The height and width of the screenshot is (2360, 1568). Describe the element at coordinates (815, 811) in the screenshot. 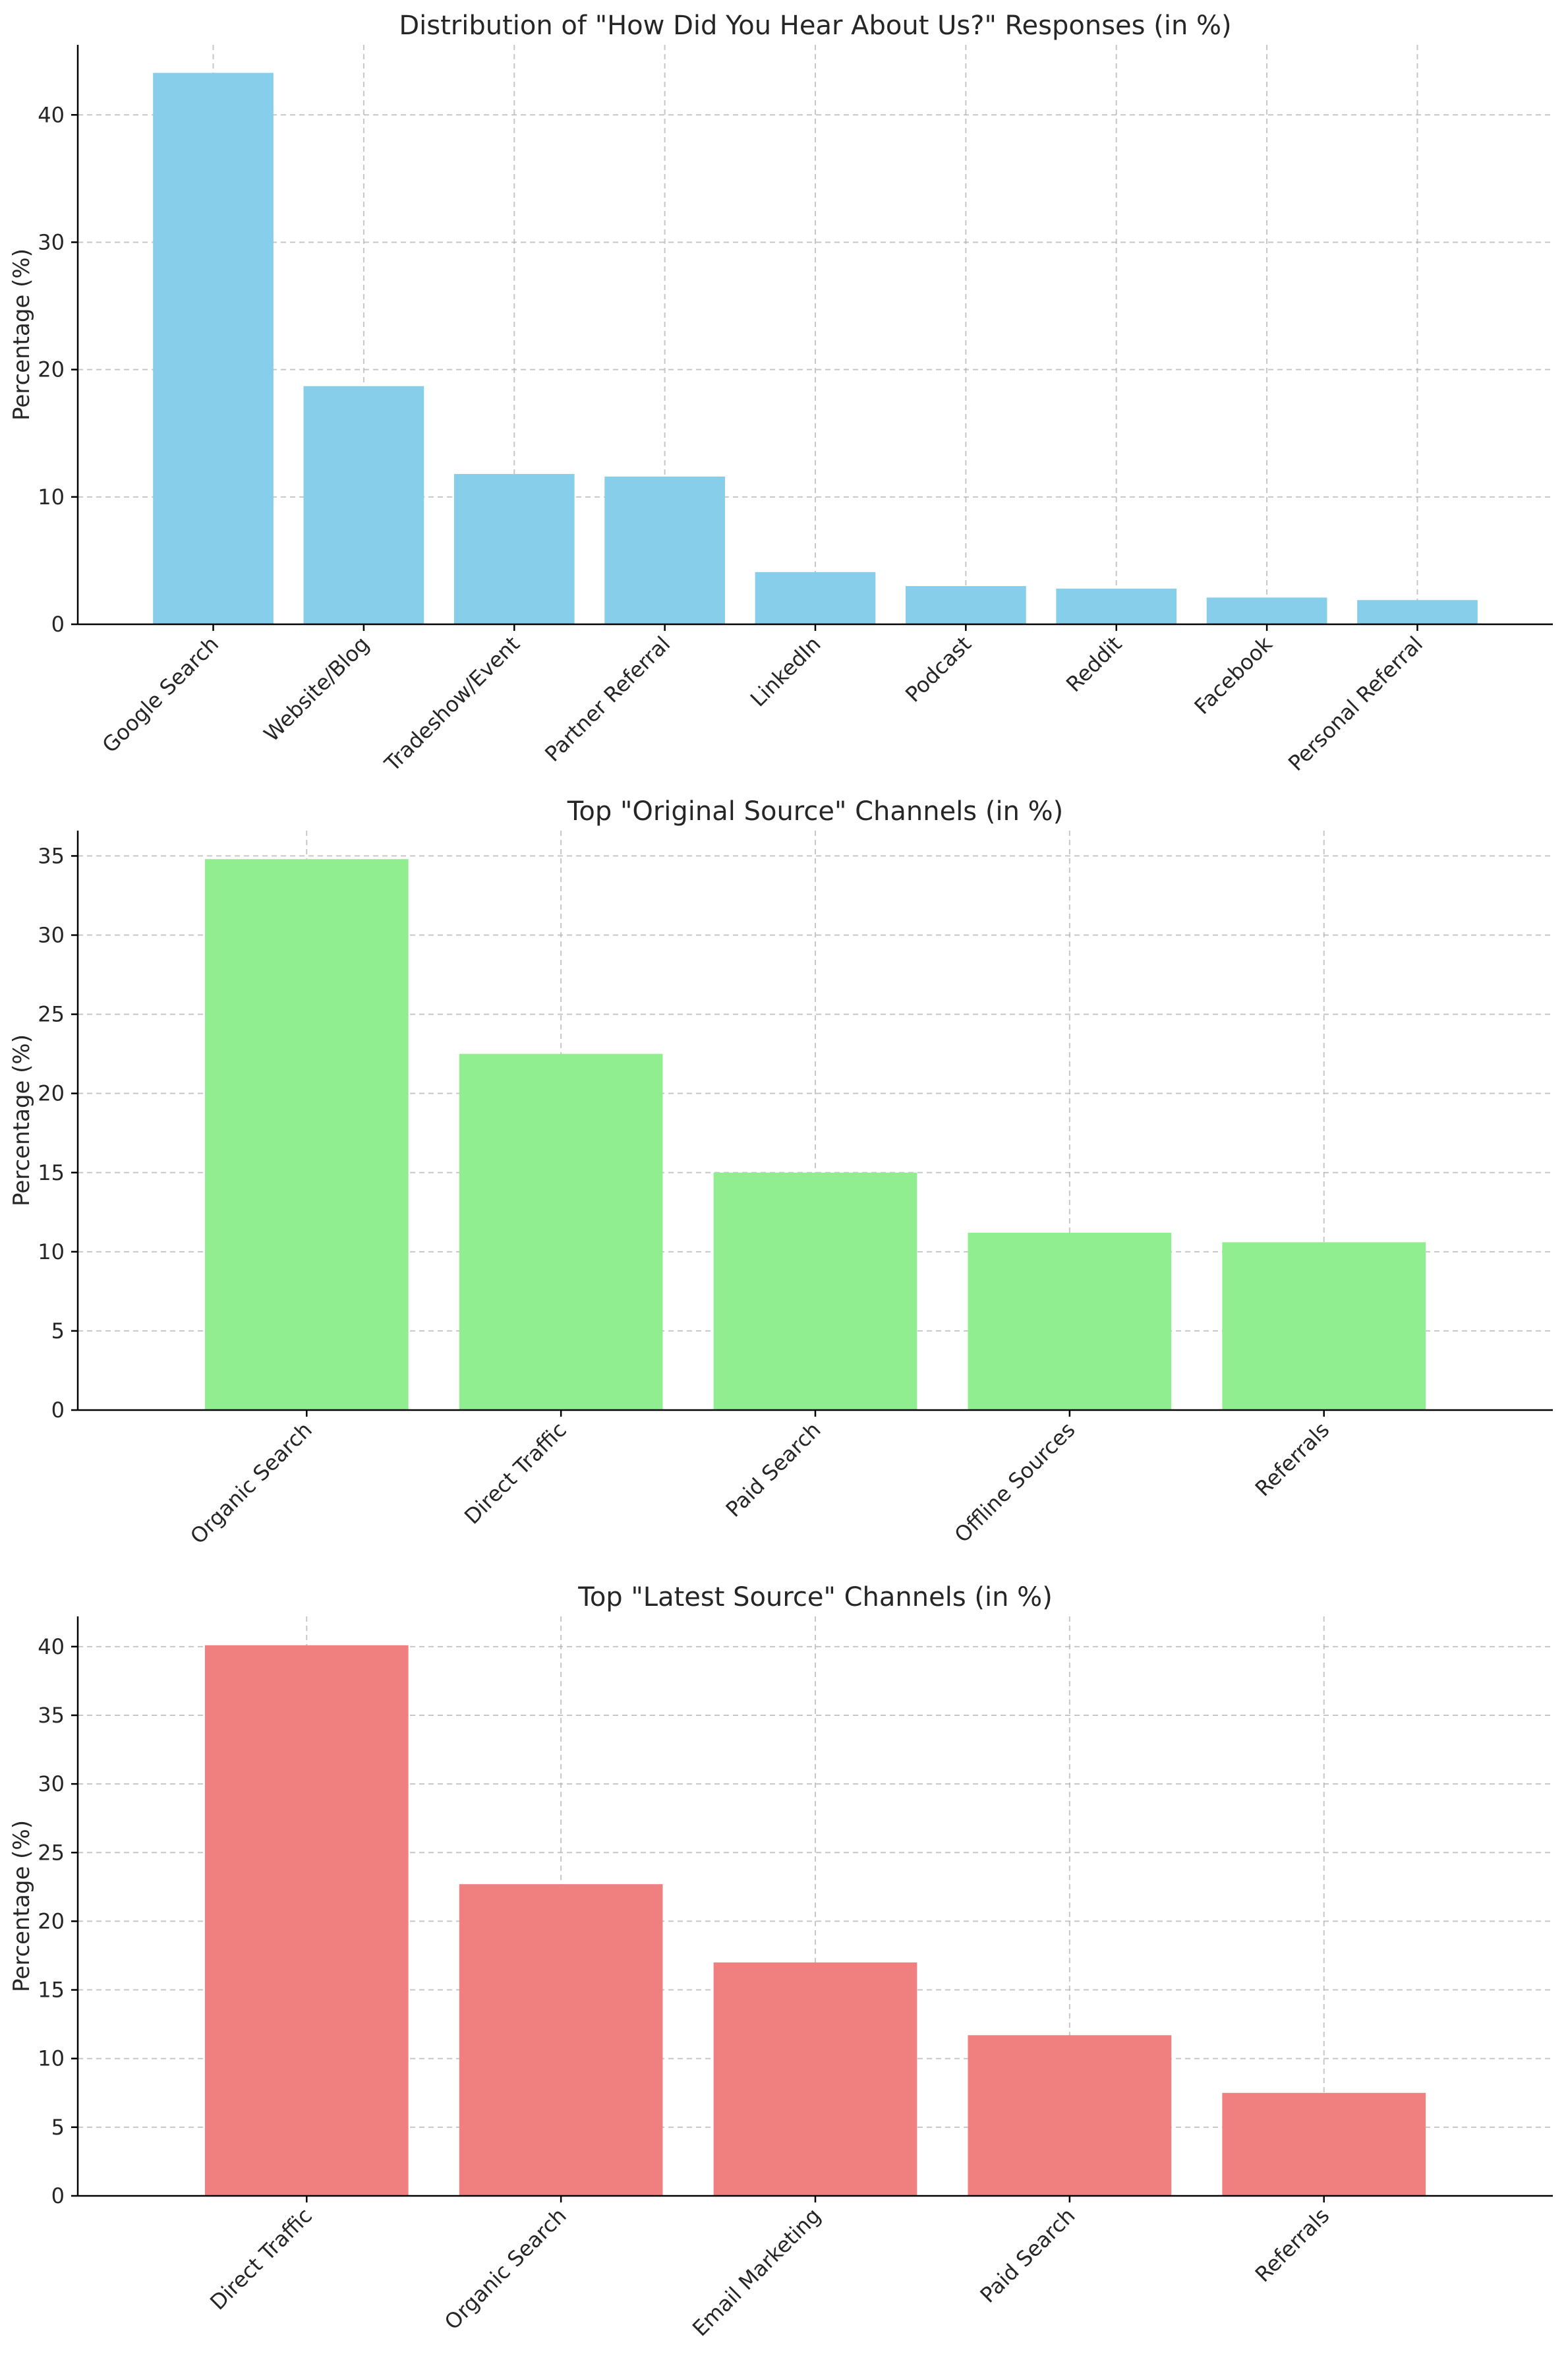

I see `chart-title: Top "Original Source" Channels (in %)` at that location.